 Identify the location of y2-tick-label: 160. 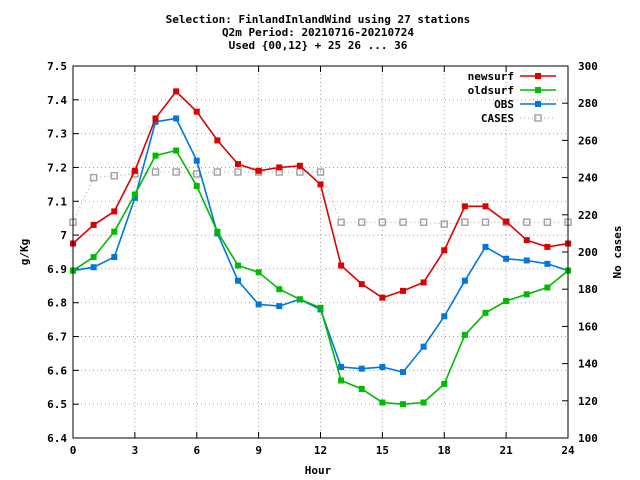
(588, 326).